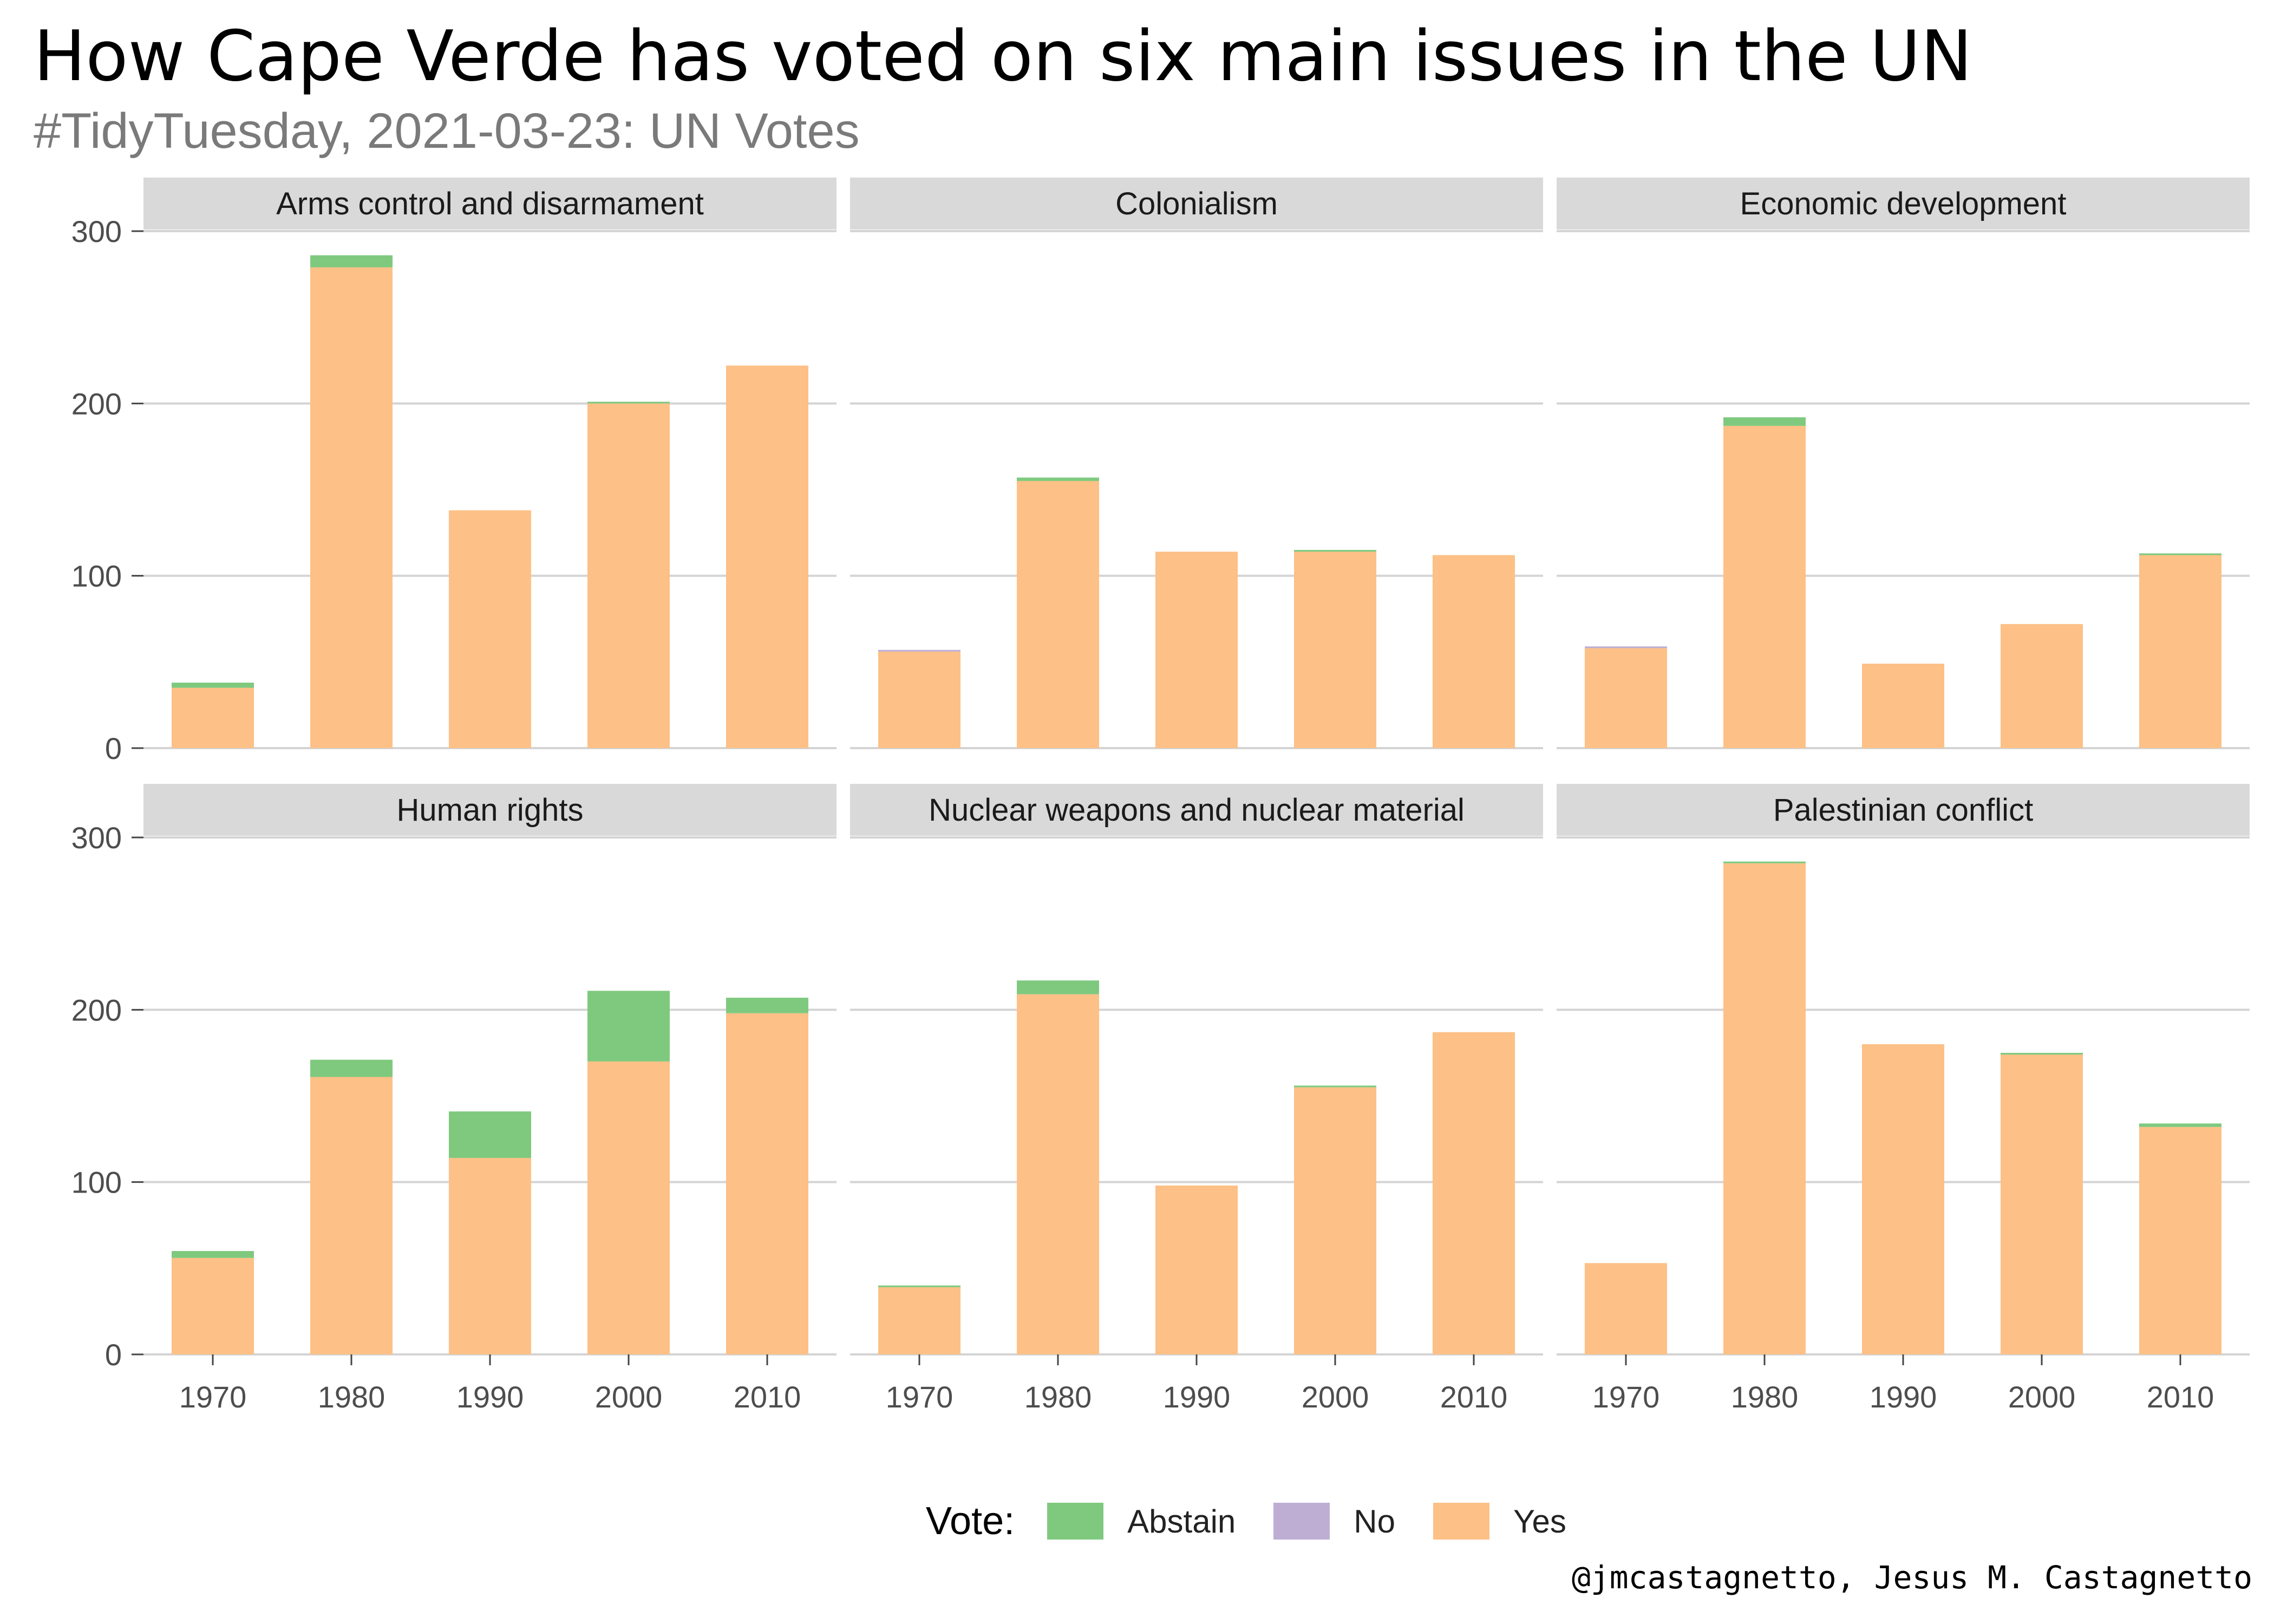  I want to click on chart-subtitle: #TidyTuesday, 2021-03-23: UN Votes, so click(447, 131).